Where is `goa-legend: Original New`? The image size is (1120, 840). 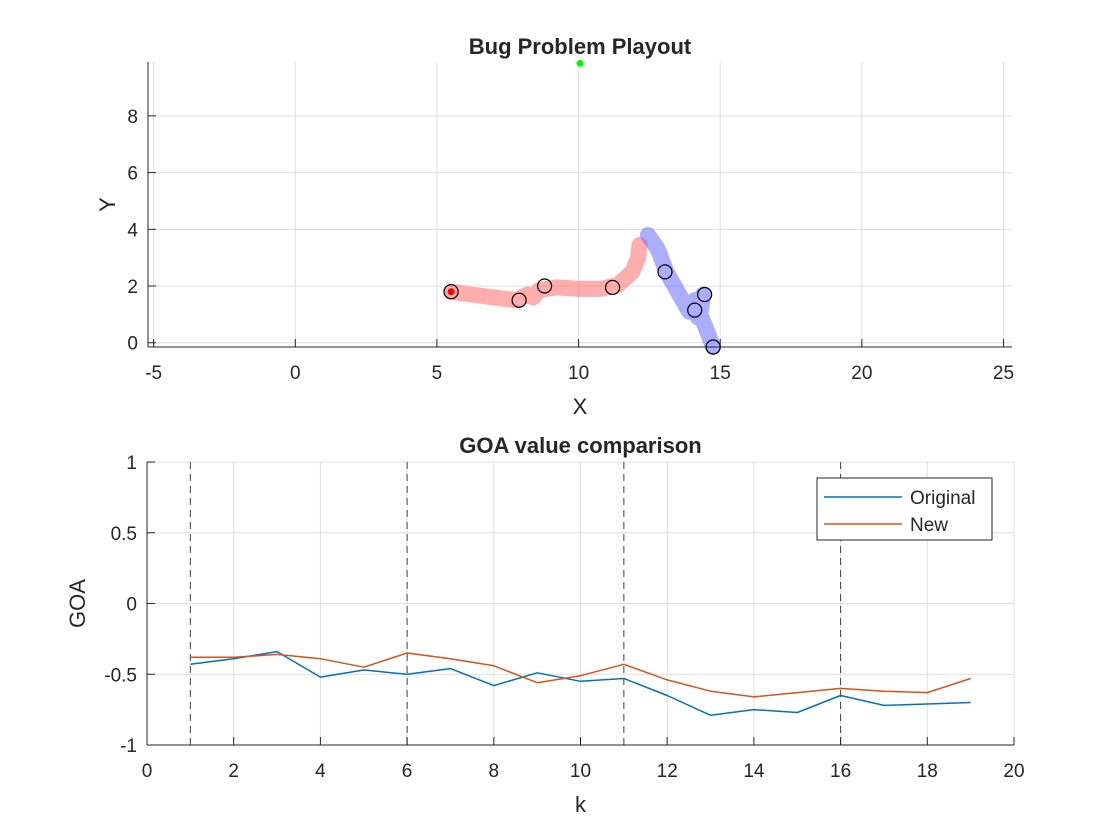 goa-legend: Original New is located at coordinates (904, 509).